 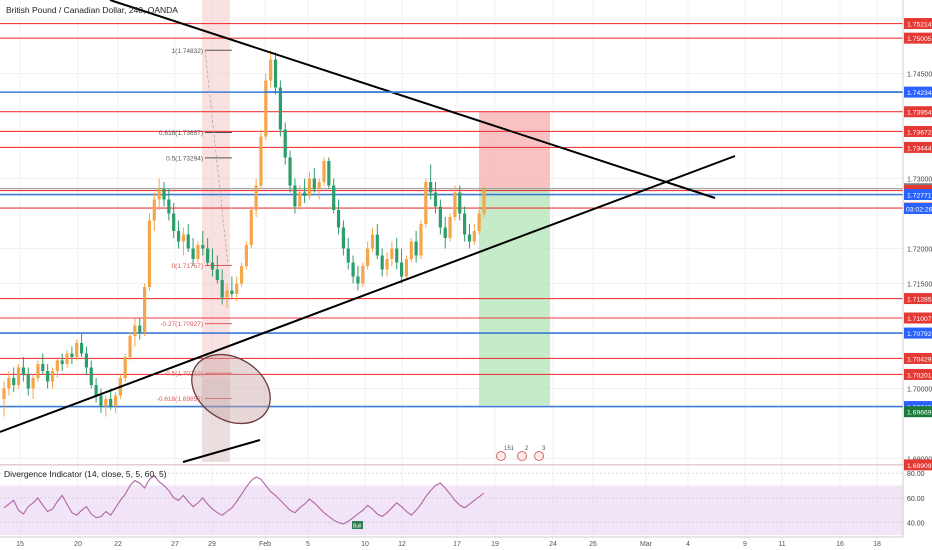 I want to click on x-axis: 15 20 22 27 29 Feb 5 10 12 17 19 24 26 Mar 4 9 11 16 18, so click(x=451, y=542).